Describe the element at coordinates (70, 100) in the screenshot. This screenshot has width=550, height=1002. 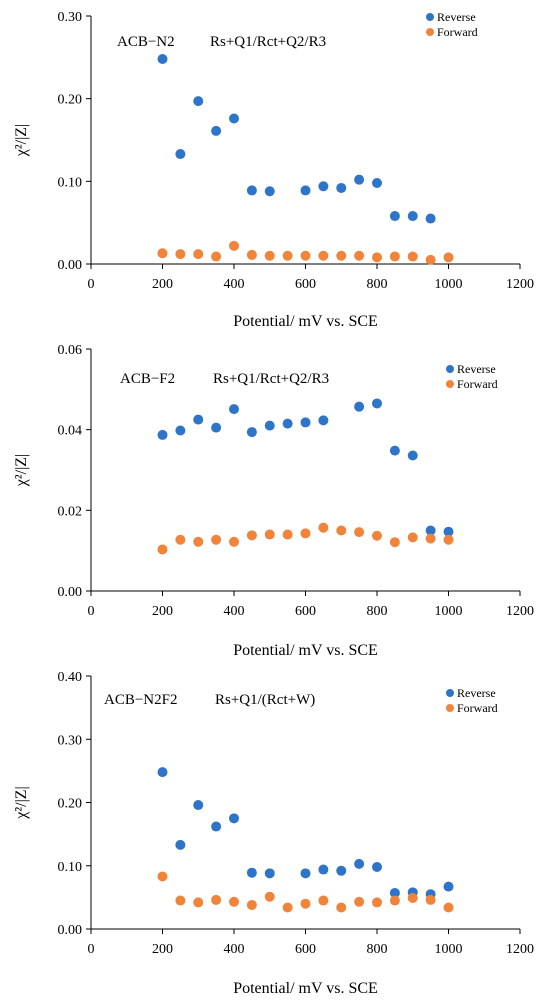
I see `y-tick-label: 0.20` at that location.